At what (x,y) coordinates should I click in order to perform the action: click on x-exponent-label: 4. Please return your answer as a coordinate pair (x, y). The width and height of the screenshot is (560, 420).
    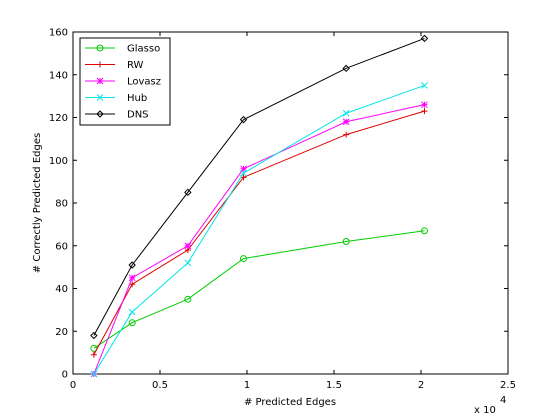
    Looking at the image, I should click on (503, 400).